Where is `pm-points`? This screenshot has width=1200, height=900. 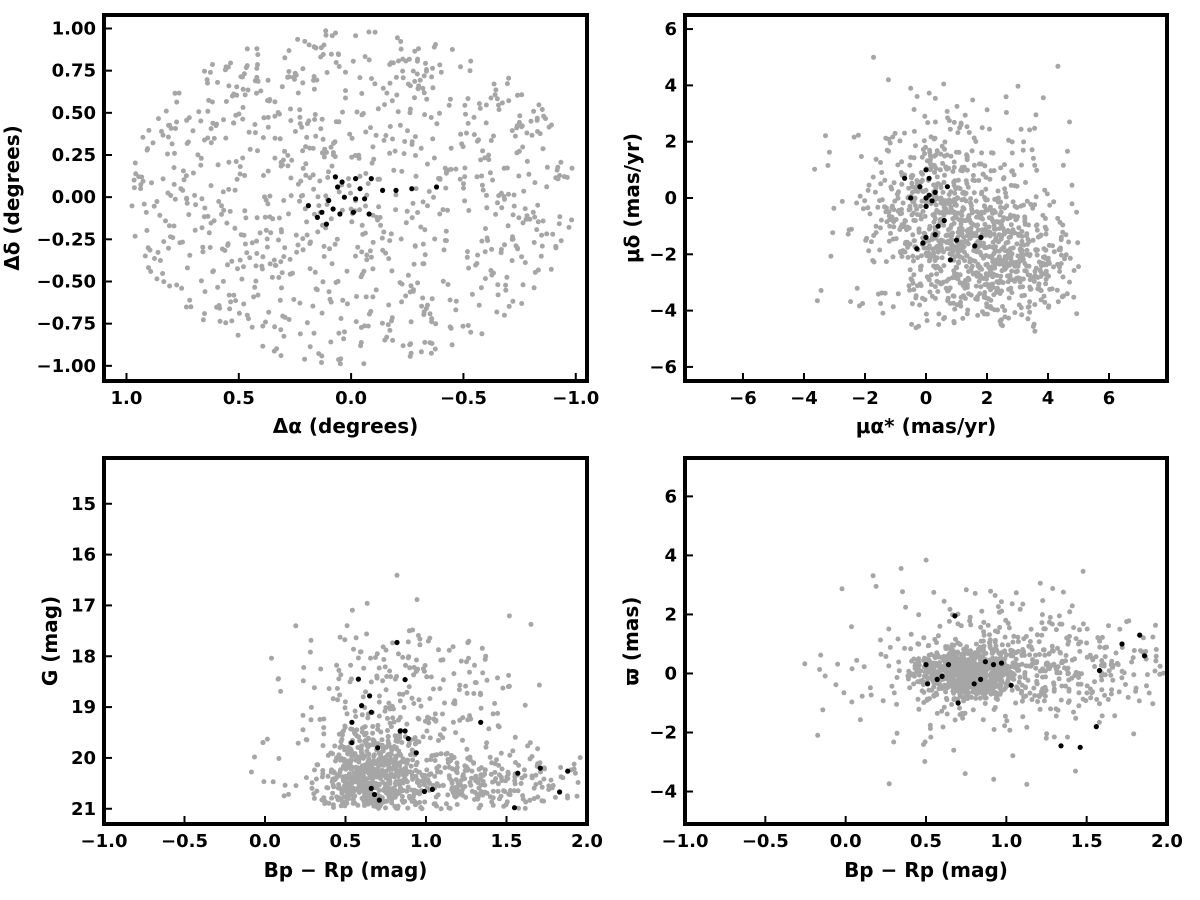 pm-points is located at coordinates (946, 194).